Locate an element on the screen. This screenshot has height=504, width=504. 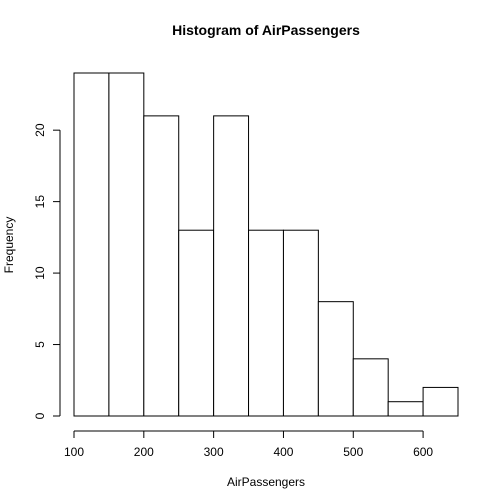
y-tick-label-3: 10 is located at coordinates (40, 273).